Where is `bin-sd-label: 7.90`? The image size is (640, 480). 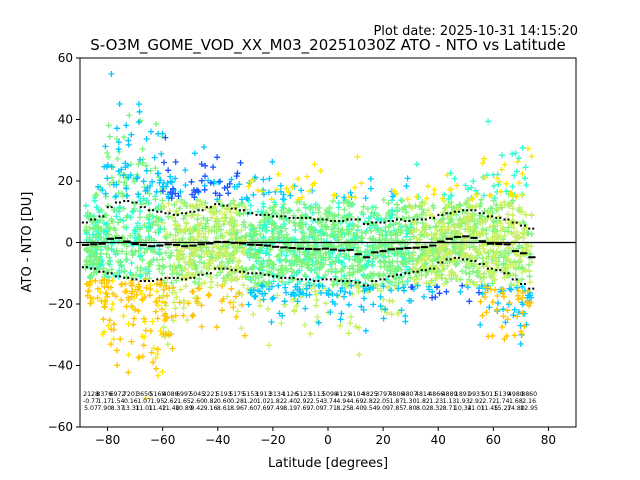
bin-sd-label: 7.90 is located at coordinates (104, 408).